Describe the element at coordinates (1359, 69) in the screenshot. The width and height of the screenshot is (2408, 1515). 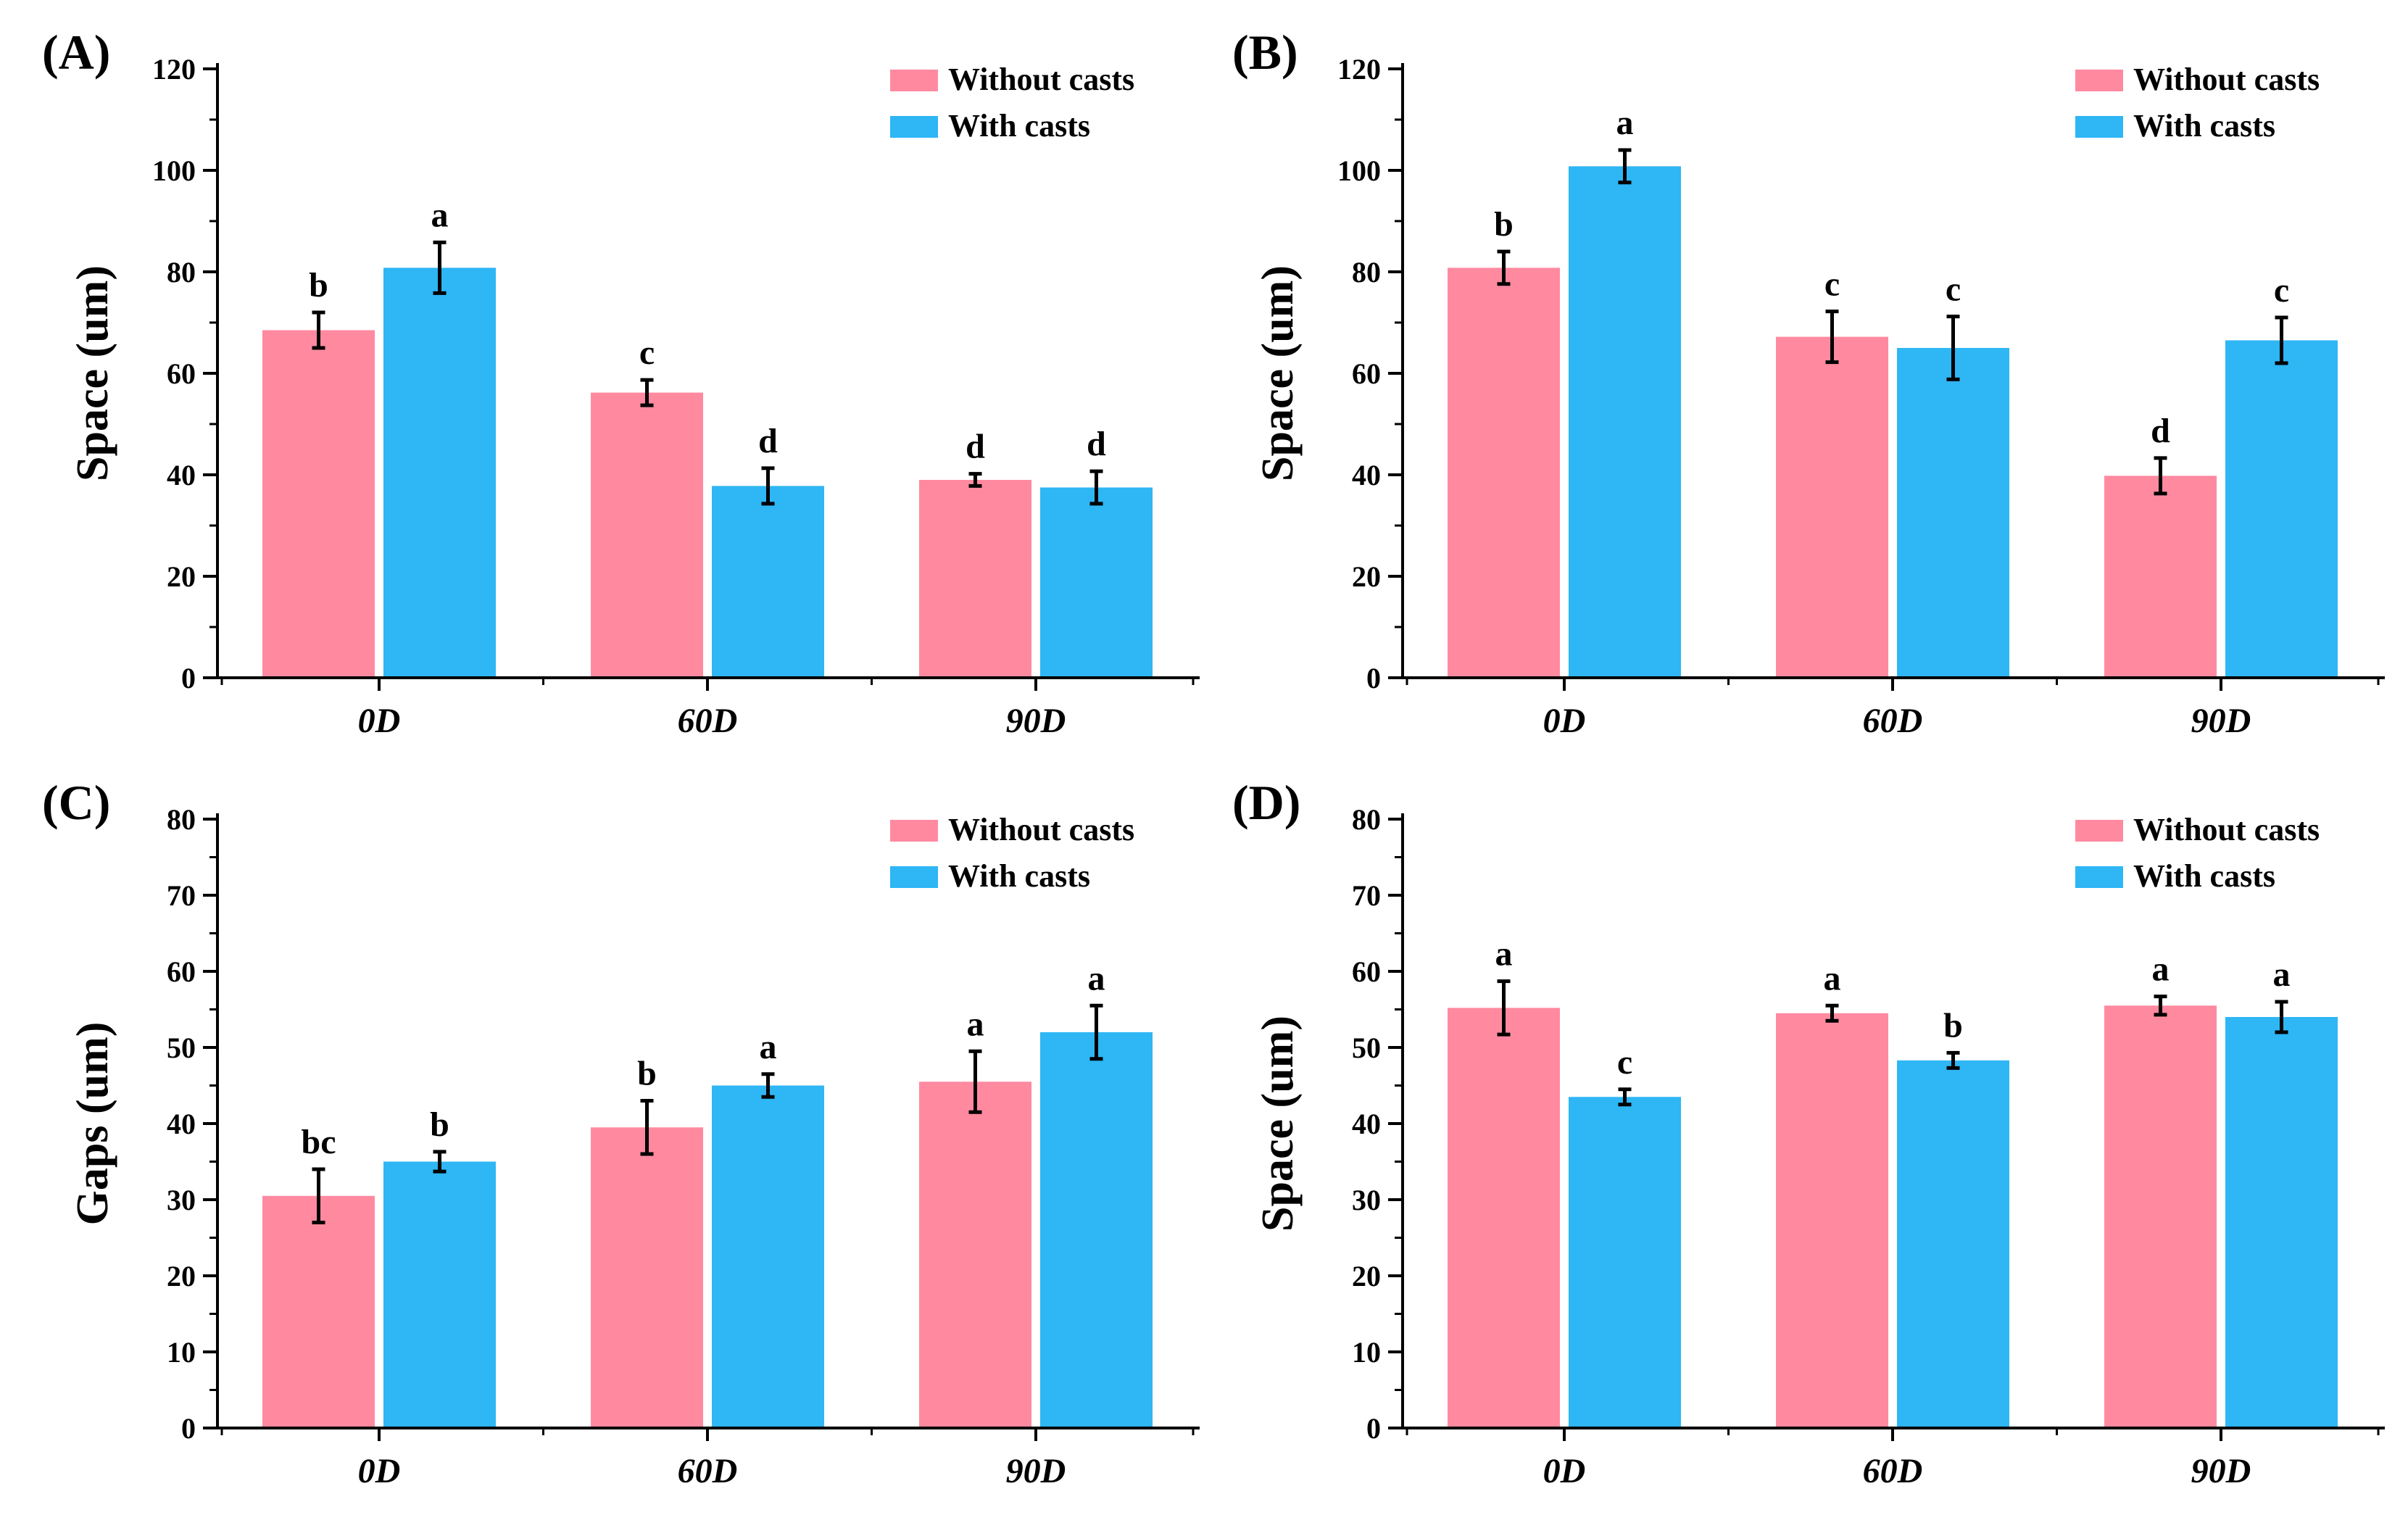
I see `y-tick-label: 120` at that location.